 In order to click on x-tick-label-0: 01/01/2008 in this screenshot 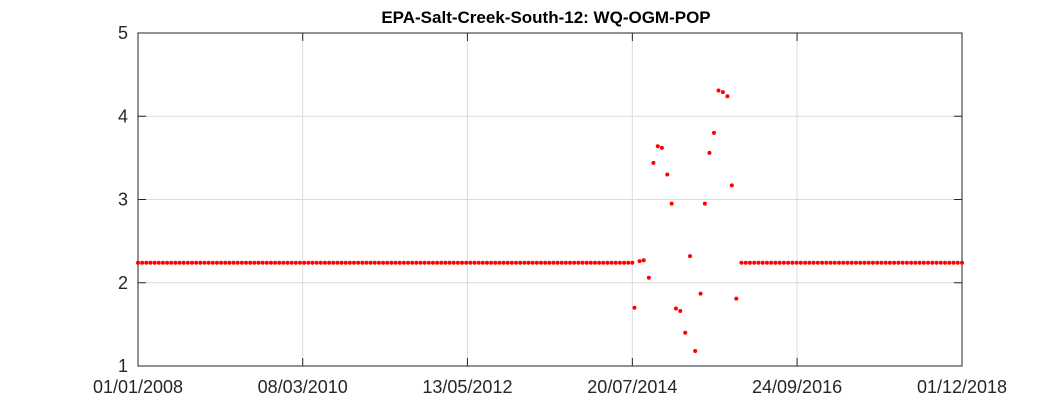, I will do `click(138, 387)`.